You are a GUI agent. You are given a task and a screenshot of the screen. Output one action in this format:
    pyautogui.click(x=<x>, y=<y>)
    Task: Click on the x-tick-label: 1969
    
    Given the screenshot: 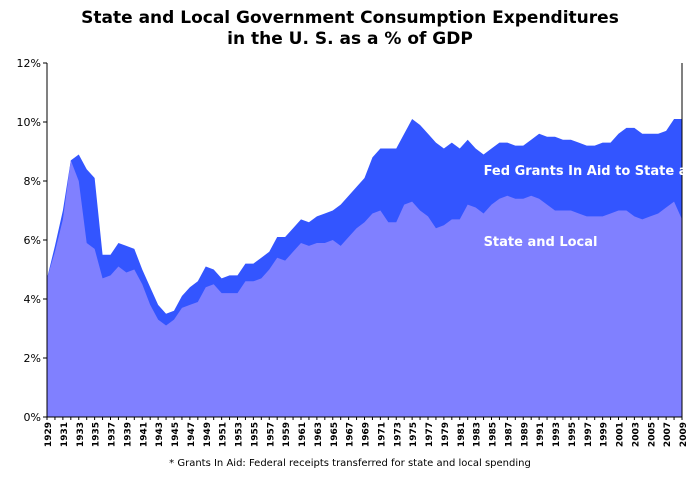 What is the action you would take?
    pyautogui.click(x=367, y=434)
    